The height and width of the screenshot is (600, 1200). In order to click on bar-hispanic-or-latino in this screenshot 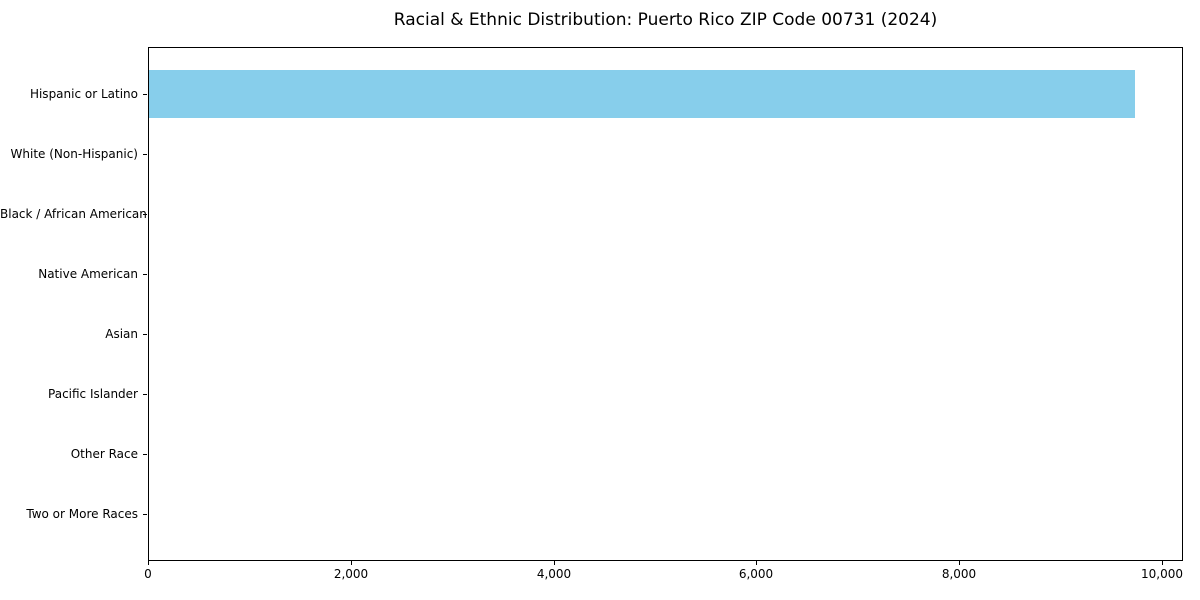, I will do `click(642, 94)`.